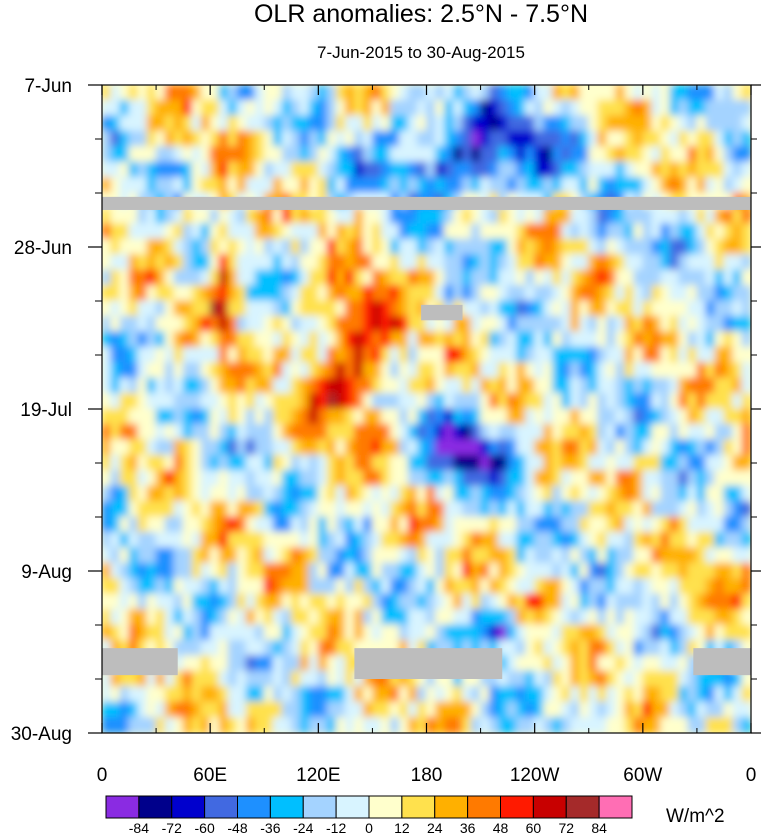  What do you see at coordinates (615, 807) in the screenshot?
I see `colorbar-swatch` at bounding box center [615, 807].